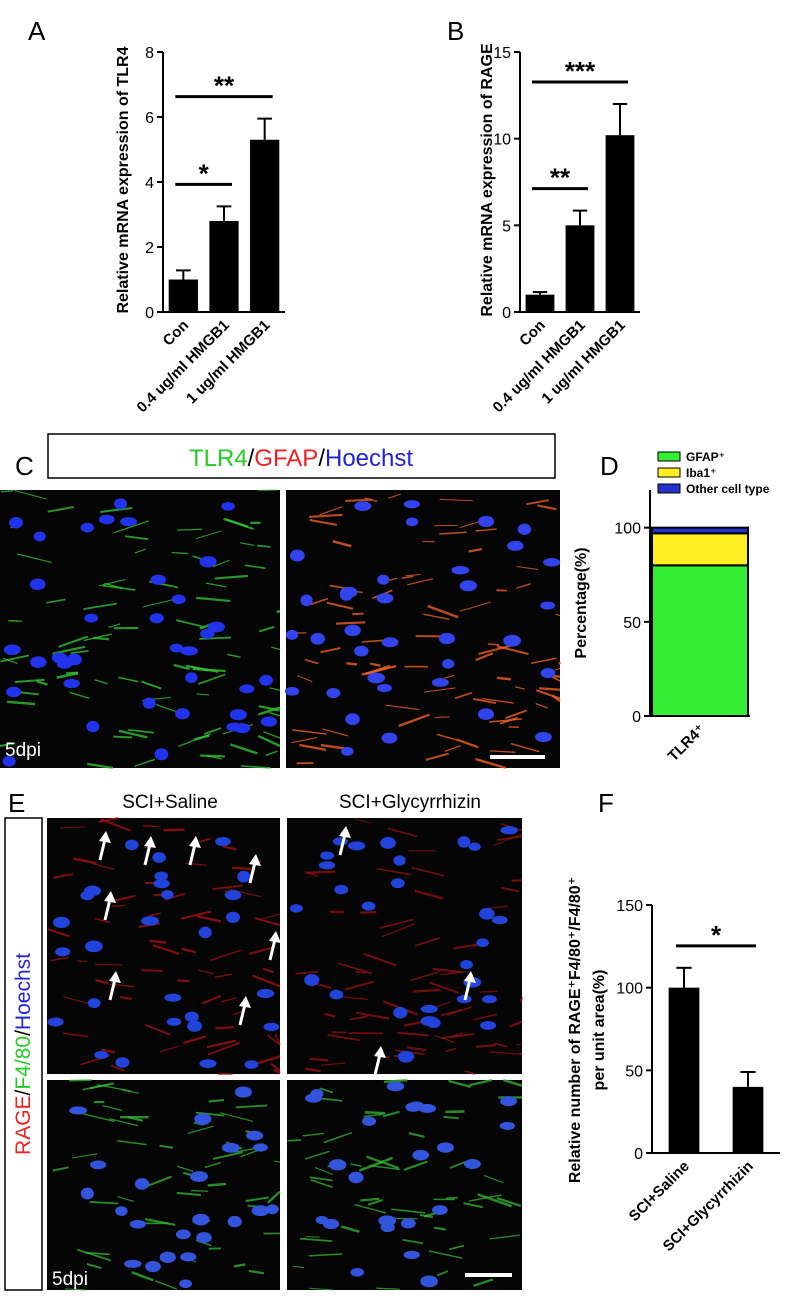 The image size is (787, 1300). Describe the element at coordinates (224, 266) in the screenshot. I see `bar` at that location.